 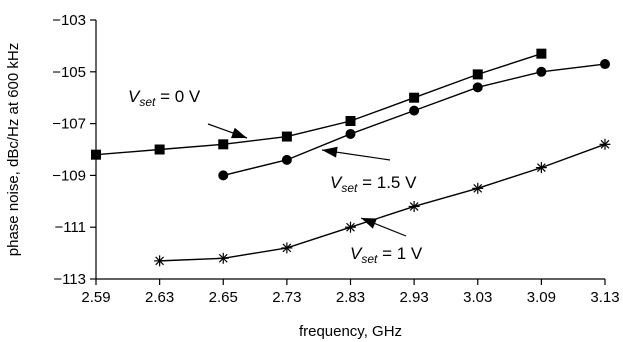 I want to click on annotation-value: = 0 V, so click(x=178, y=96).